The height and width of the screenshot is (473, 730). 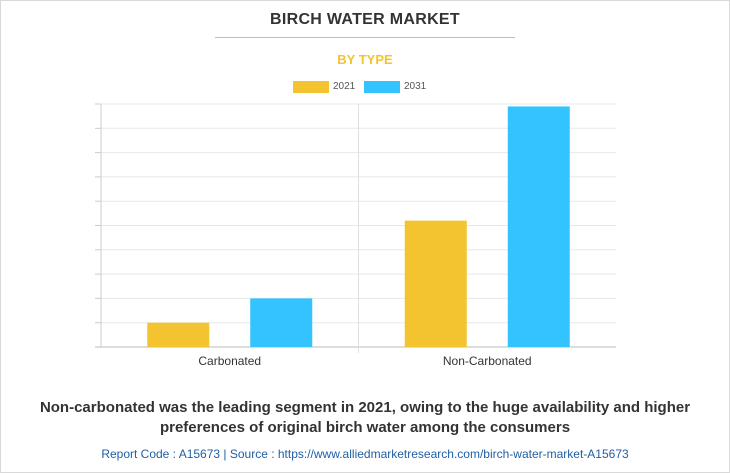 What do you see at coordinates (311, 87) in the screenshot?
I see `legend-swatch-2021` at bounding box center [311, 87].